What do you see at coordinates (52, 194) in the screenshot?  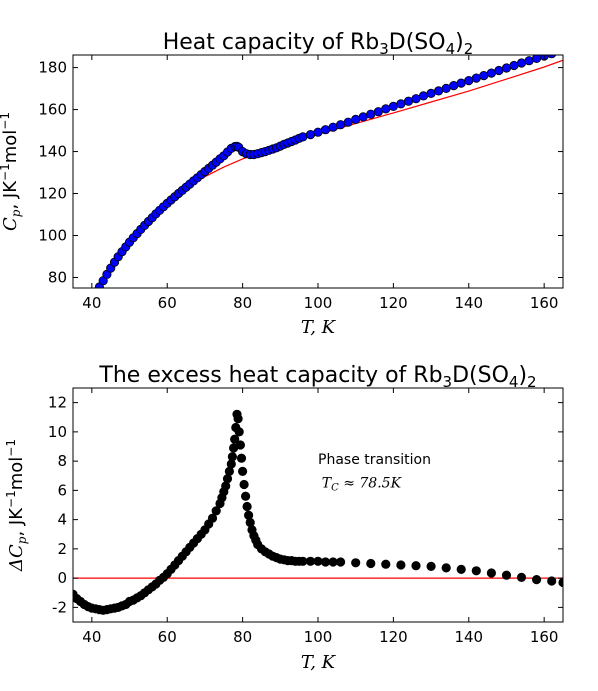 I see `y-tick-label: 120` at bounding box center [52, 194].